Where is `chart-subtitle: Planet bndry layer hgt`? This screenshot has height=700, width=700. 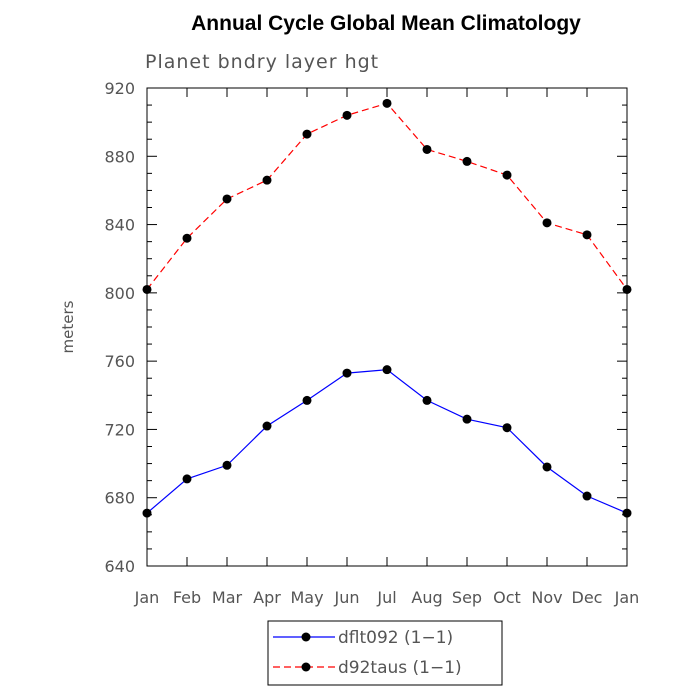
chart-subtitle: Planet bndry layer hgt is located at coordinates (262, 62).